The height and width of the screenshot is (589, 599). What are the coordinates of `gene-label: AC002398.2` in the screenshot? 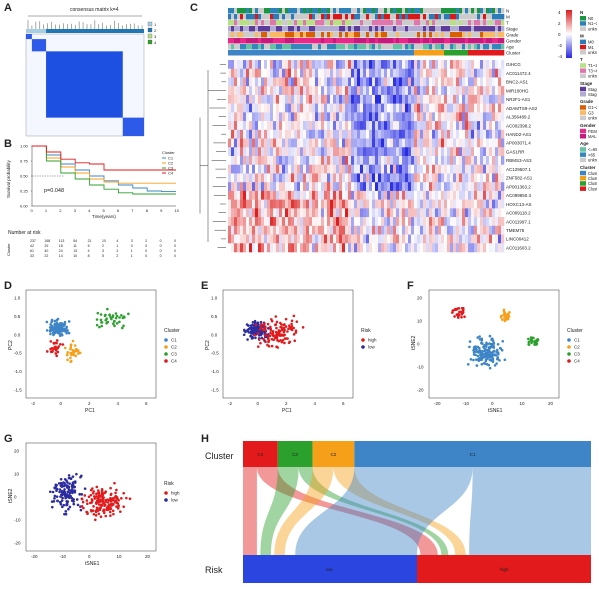 It's located at (519, 125).